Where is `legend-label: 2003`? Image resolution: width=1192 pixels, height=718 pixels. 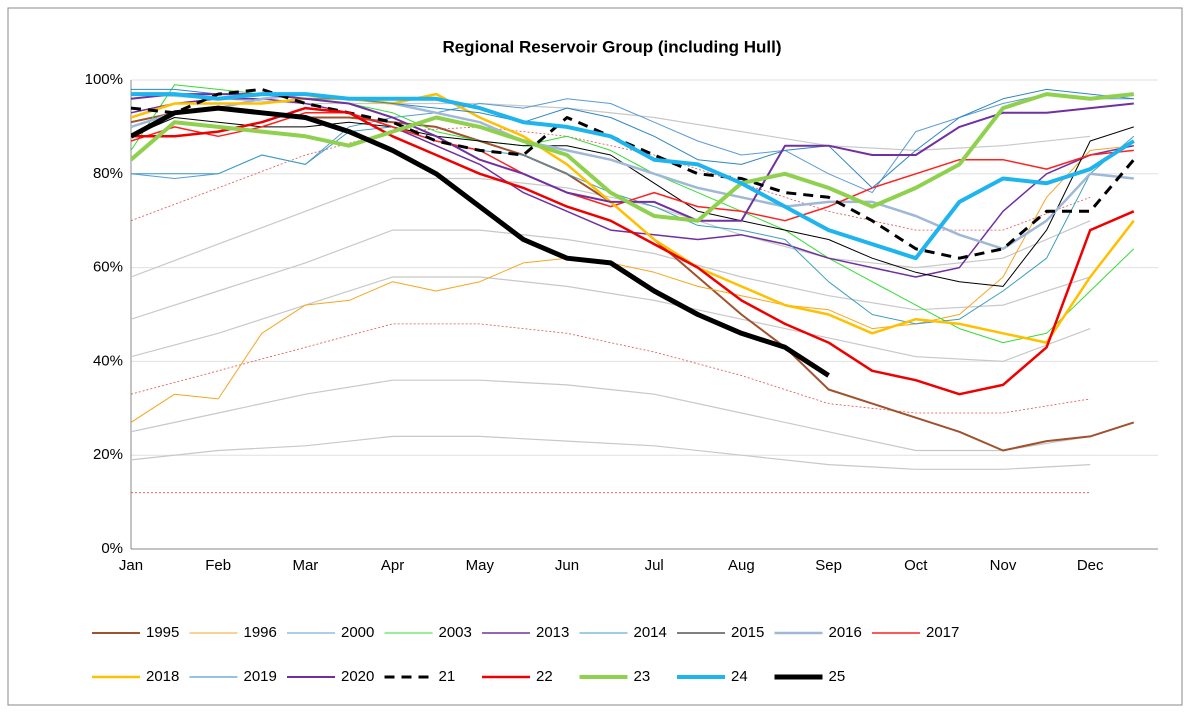
legend-label: 2003 is located at coordinates (455, 632).